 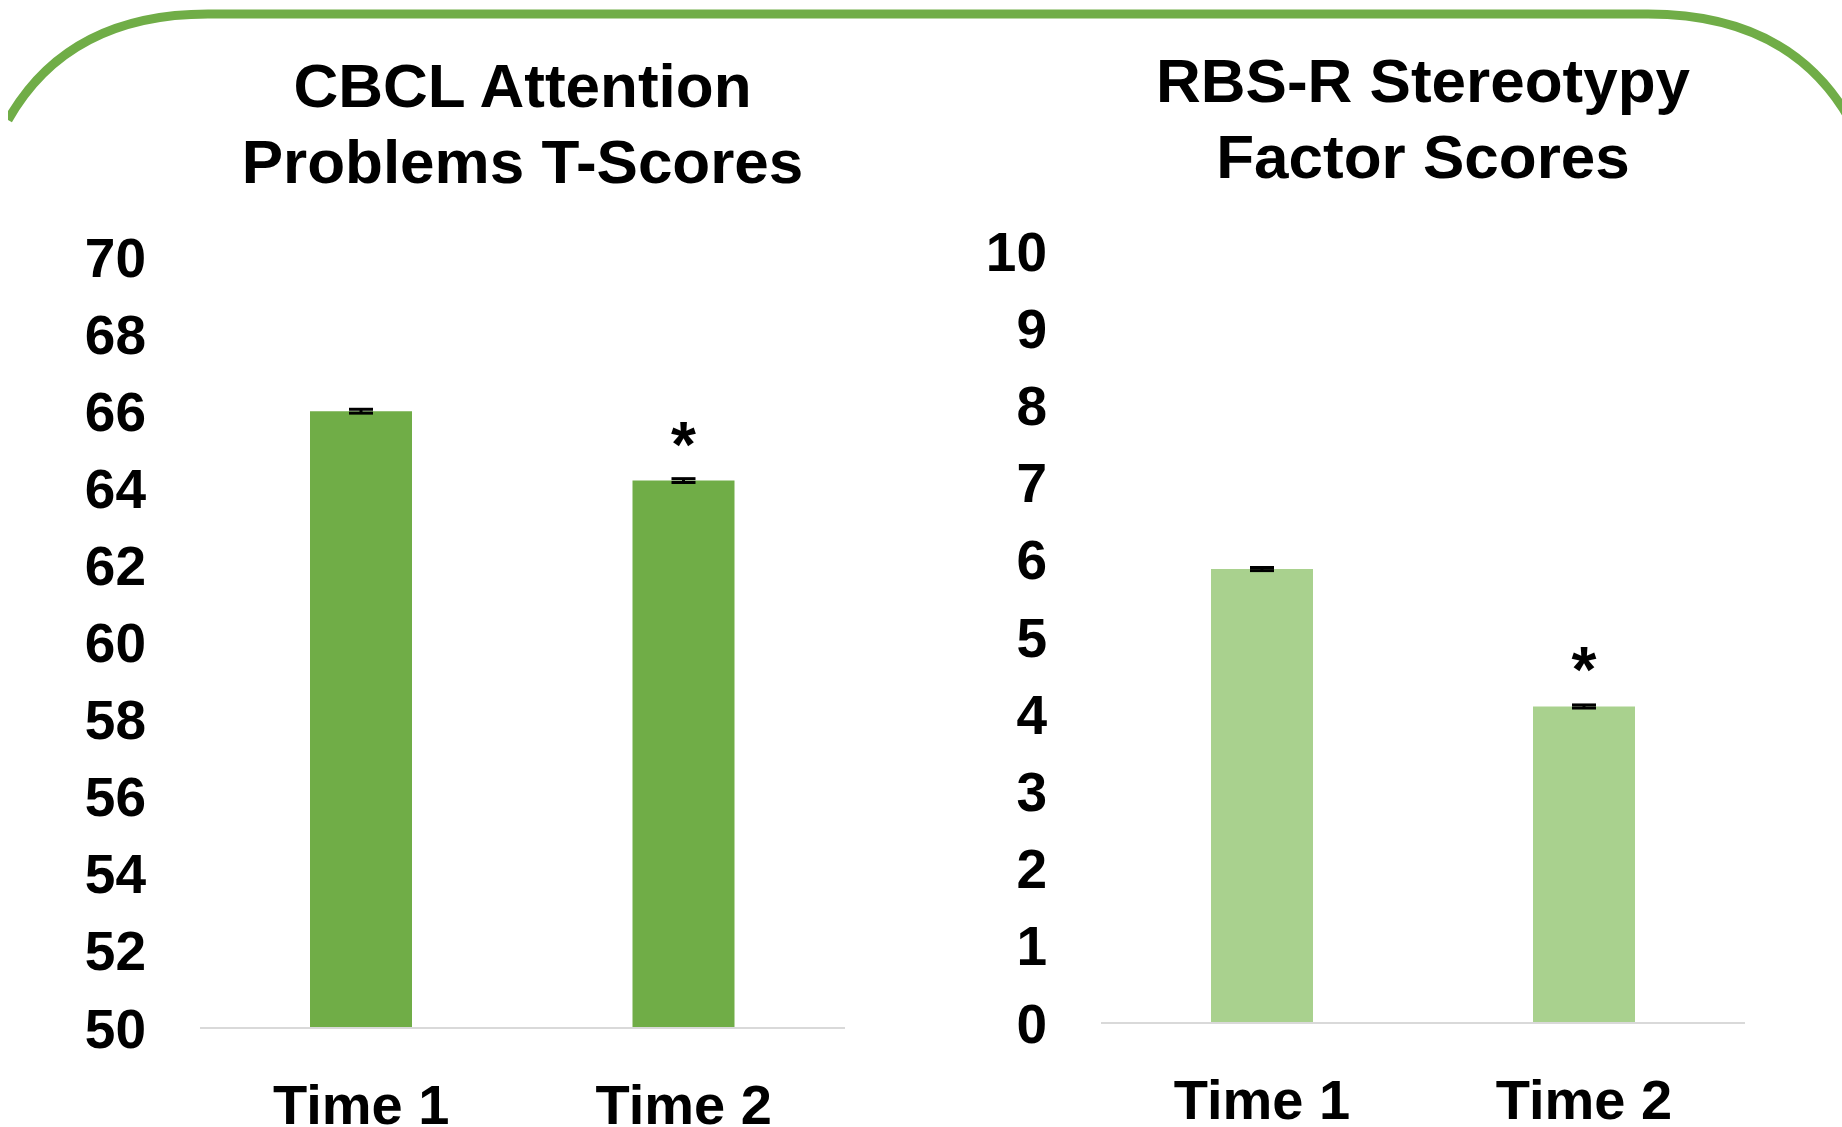 I want to click on y-tick-label: 8, so click(x=1031, y=405).